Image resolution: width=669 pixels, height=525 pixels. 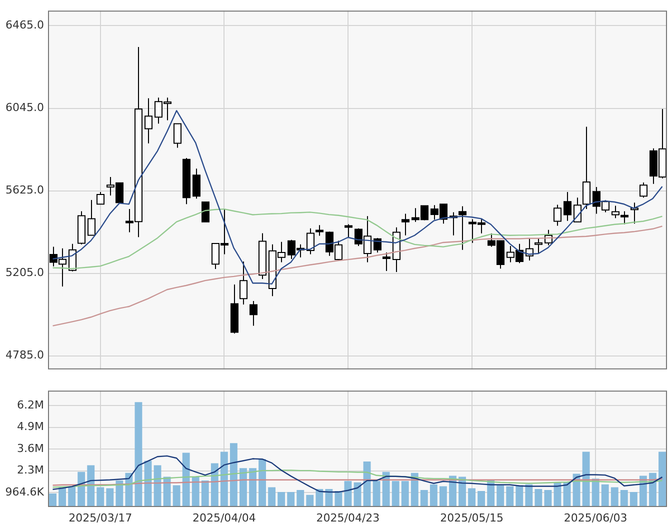 I want to click on x-tick-label: 2025/04/23, so click(x=348, y=517).